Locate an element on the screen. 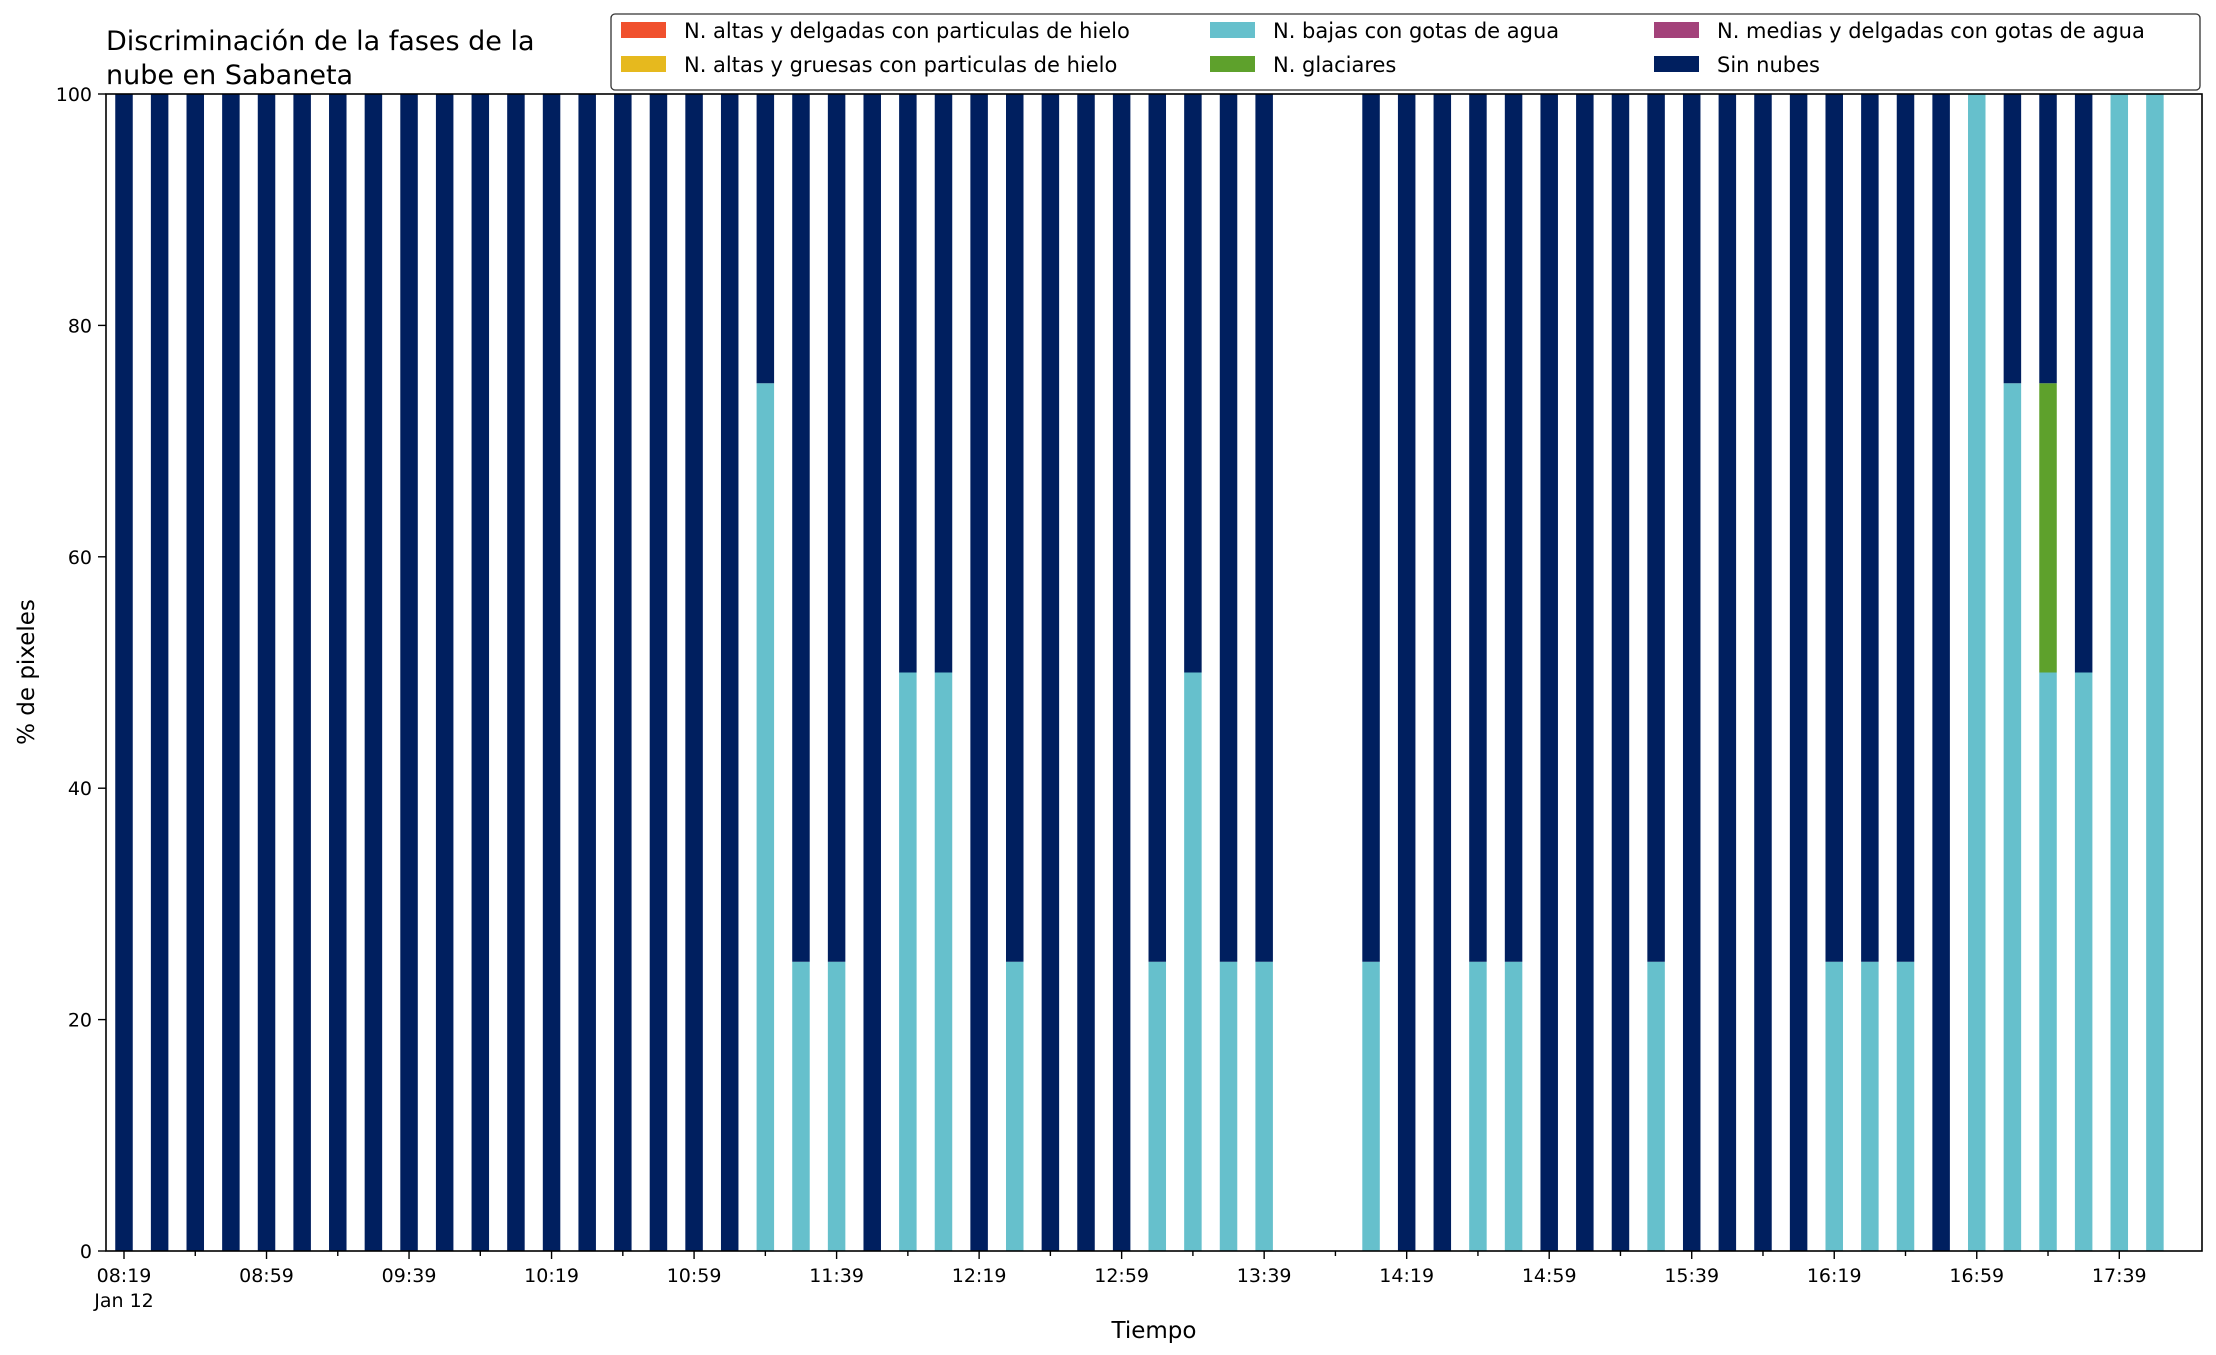  x-tick-label-3: 10:19 is located at coordinates (551, 1276).